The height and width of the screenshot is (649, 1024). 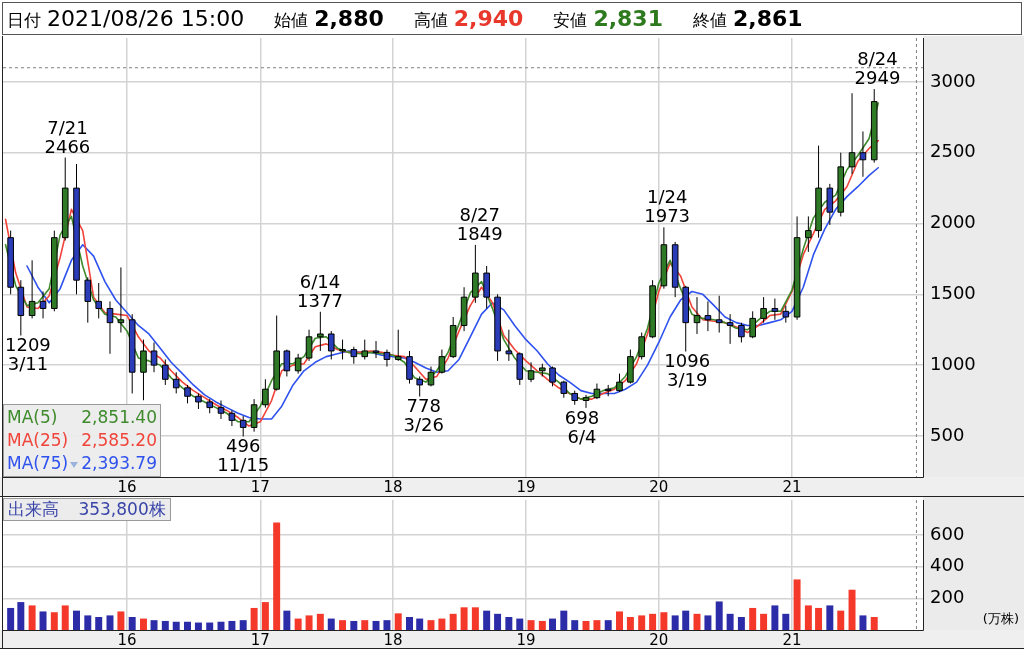 I want to click on text: 始値, so click(x=291, y=20).